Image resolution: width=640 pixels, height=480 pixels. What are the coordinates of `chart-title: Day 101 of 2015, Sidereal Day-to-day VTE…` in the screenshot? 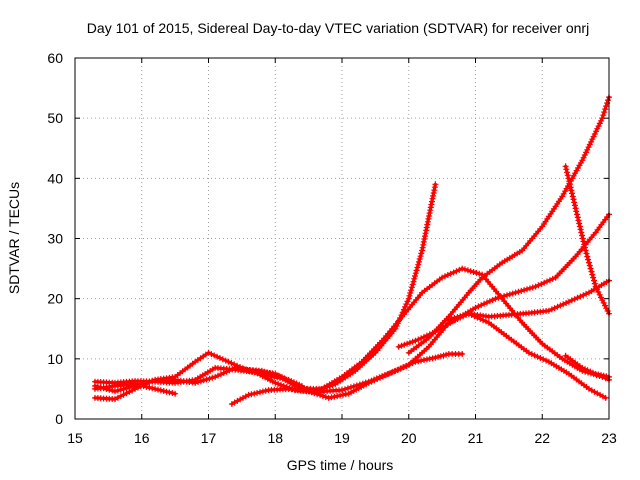 It's located at (338, 28).